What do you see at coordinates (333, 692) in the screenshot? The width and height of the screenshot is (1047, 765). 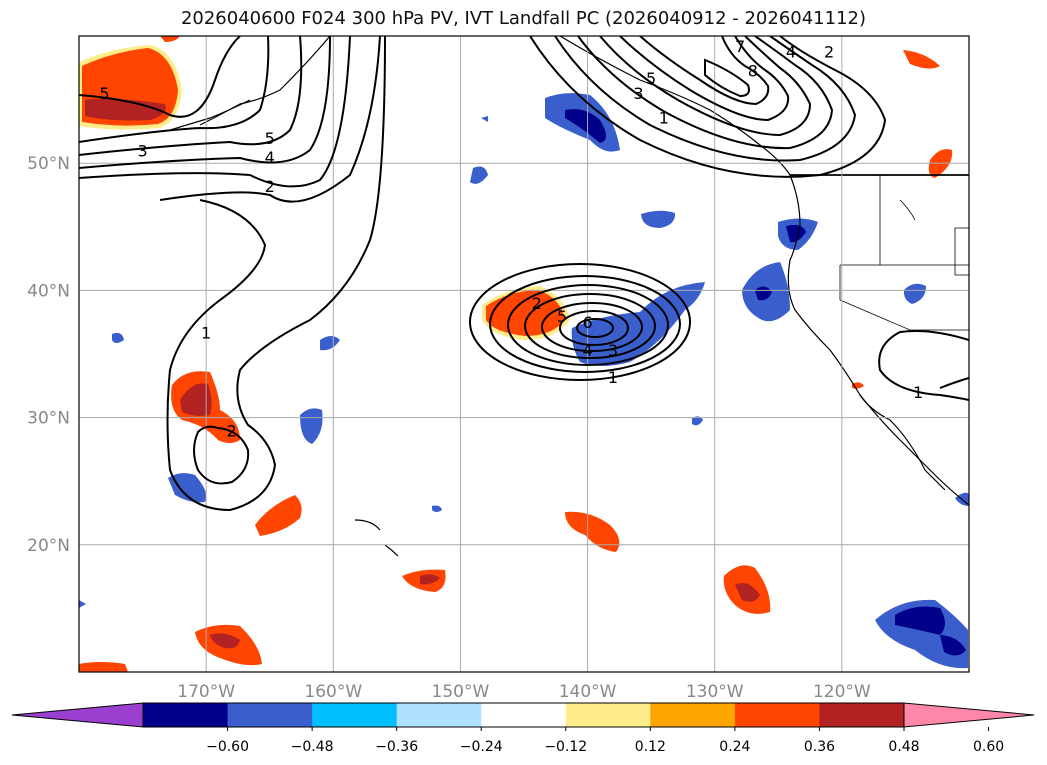 I see `lon-tick-label: 160°W` at bounding box center [333, 692].